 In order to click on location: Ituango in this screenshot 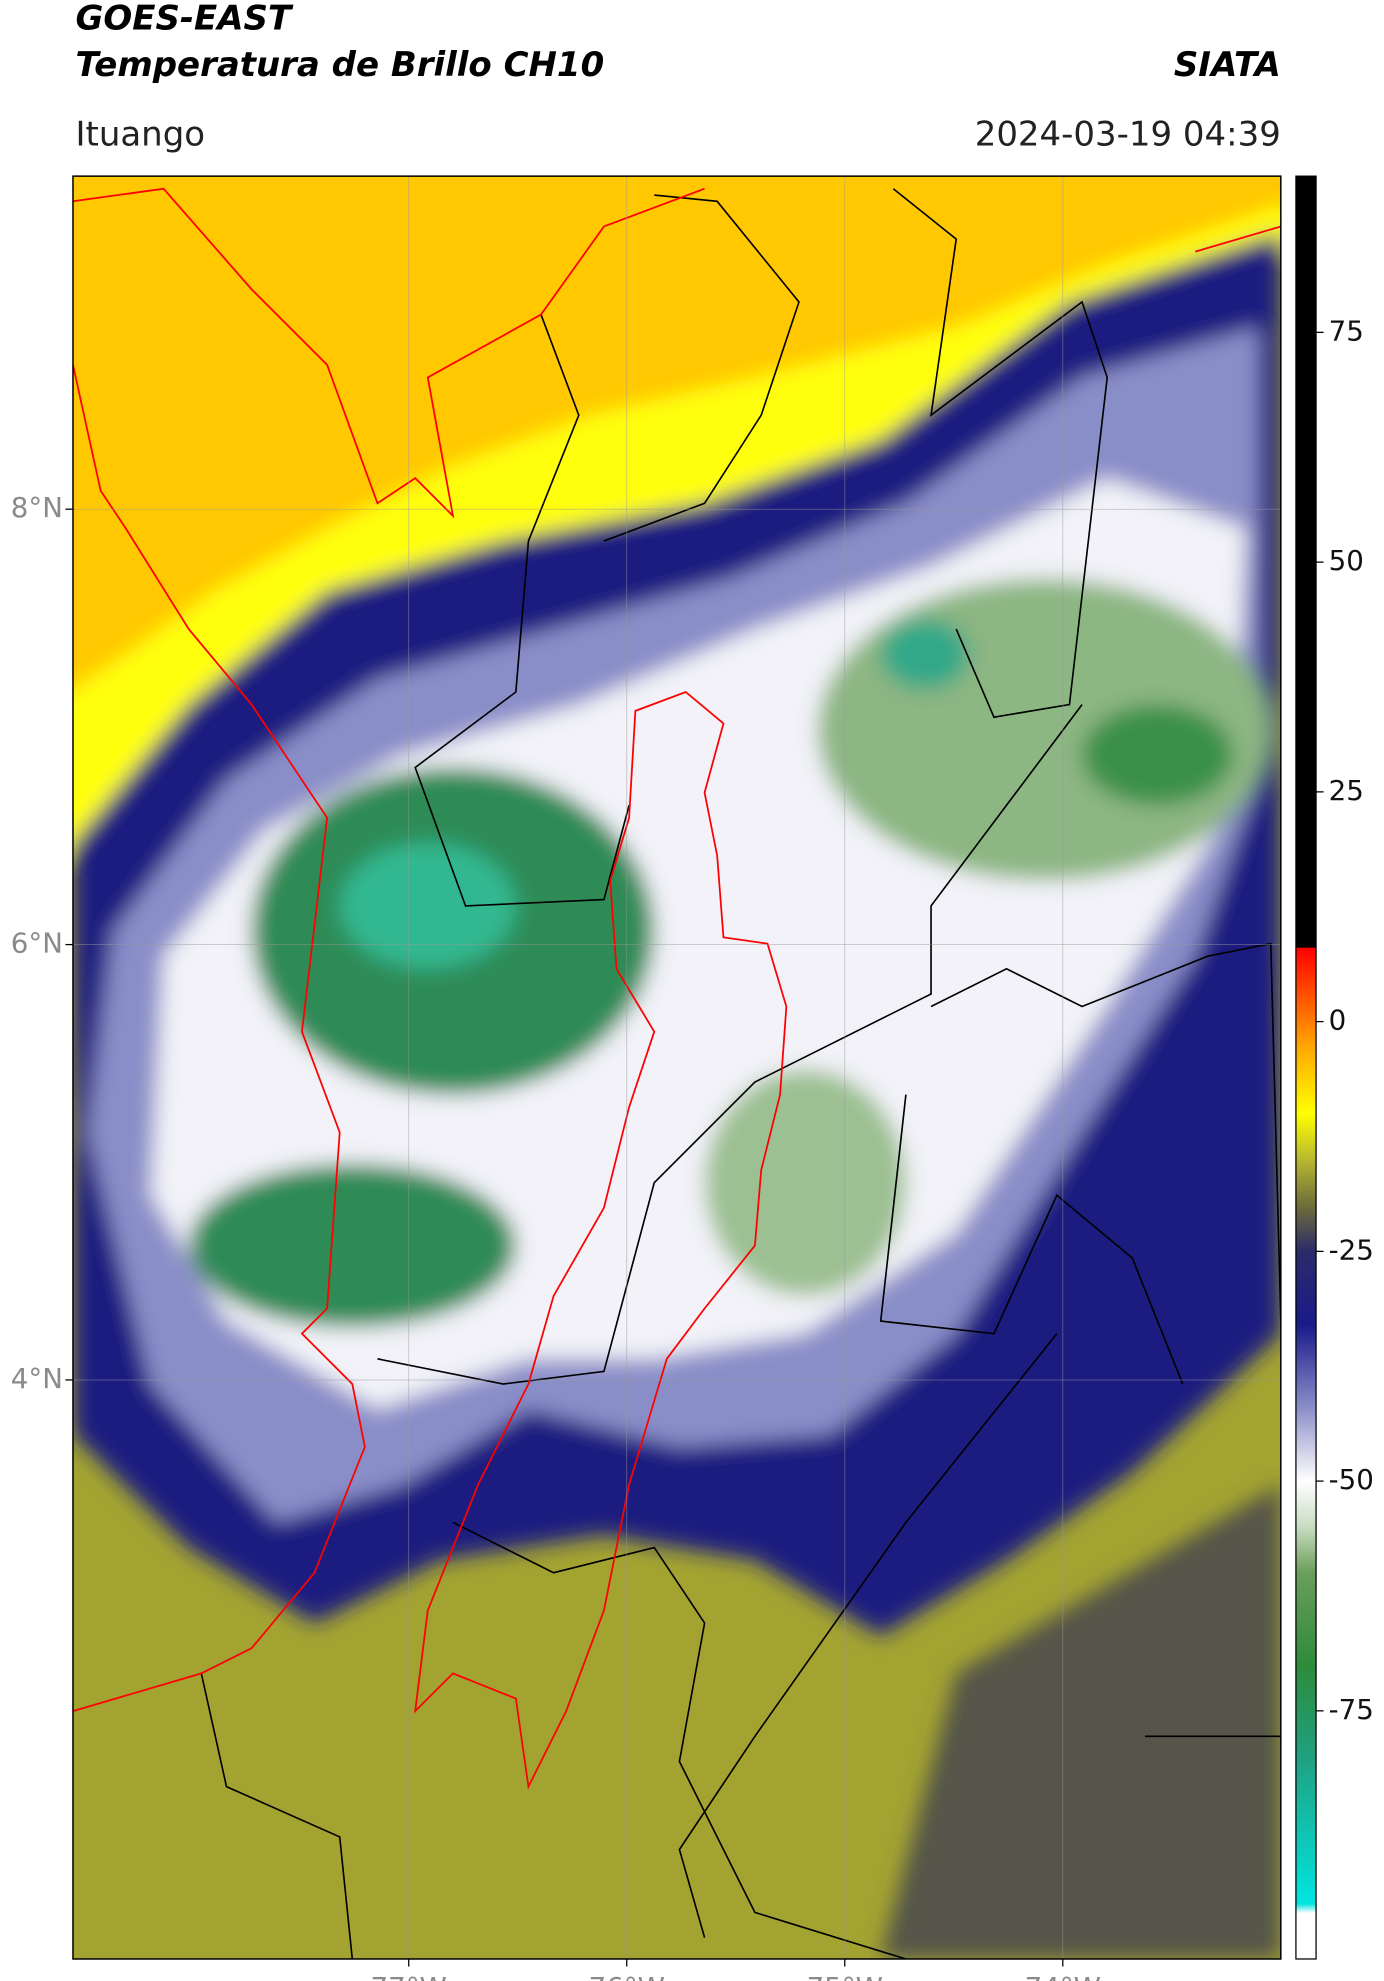, I will do `click(140, 134)`.